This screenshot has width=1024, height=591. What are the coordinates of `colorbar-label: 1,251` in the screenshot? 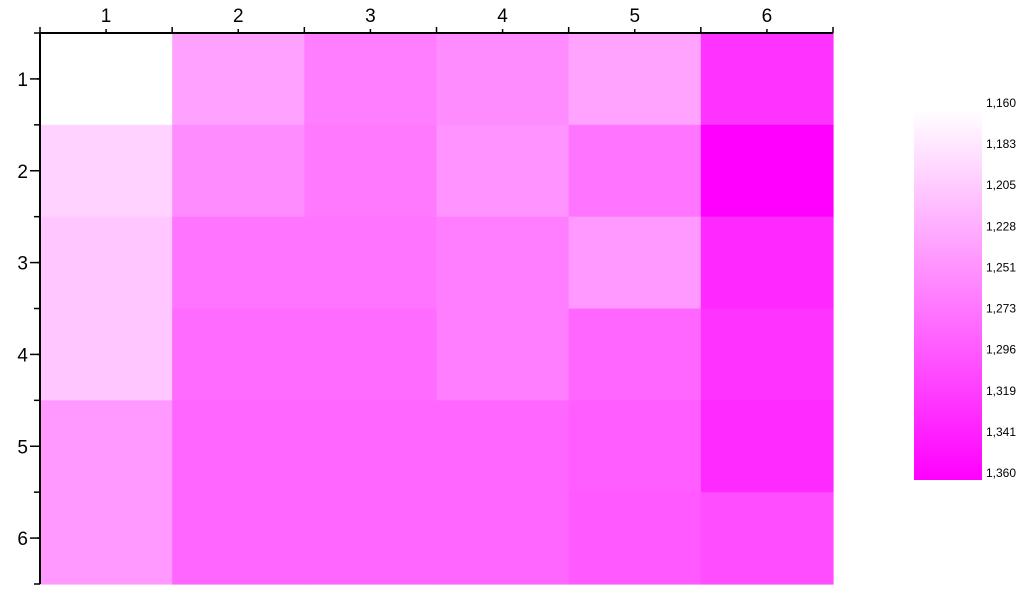 It's located at (1001, 267).